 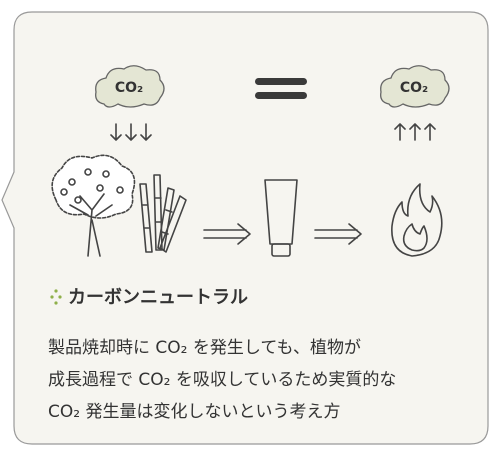 I want to click on body-line: 成長過程で CO₂ を吸収しているため実質的な, so click(x=222, y=380).